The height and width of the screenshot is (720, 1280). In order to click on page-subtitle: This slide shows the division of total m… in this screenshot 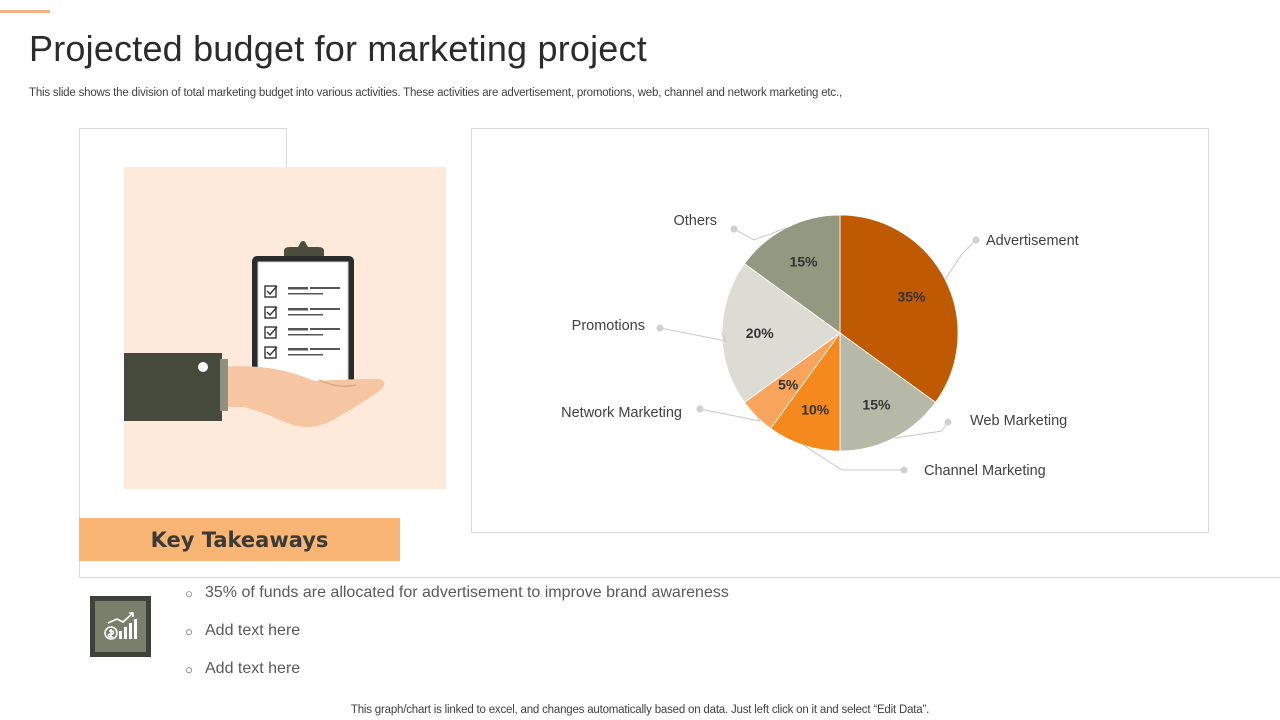, I will do `click(435, 93)`.